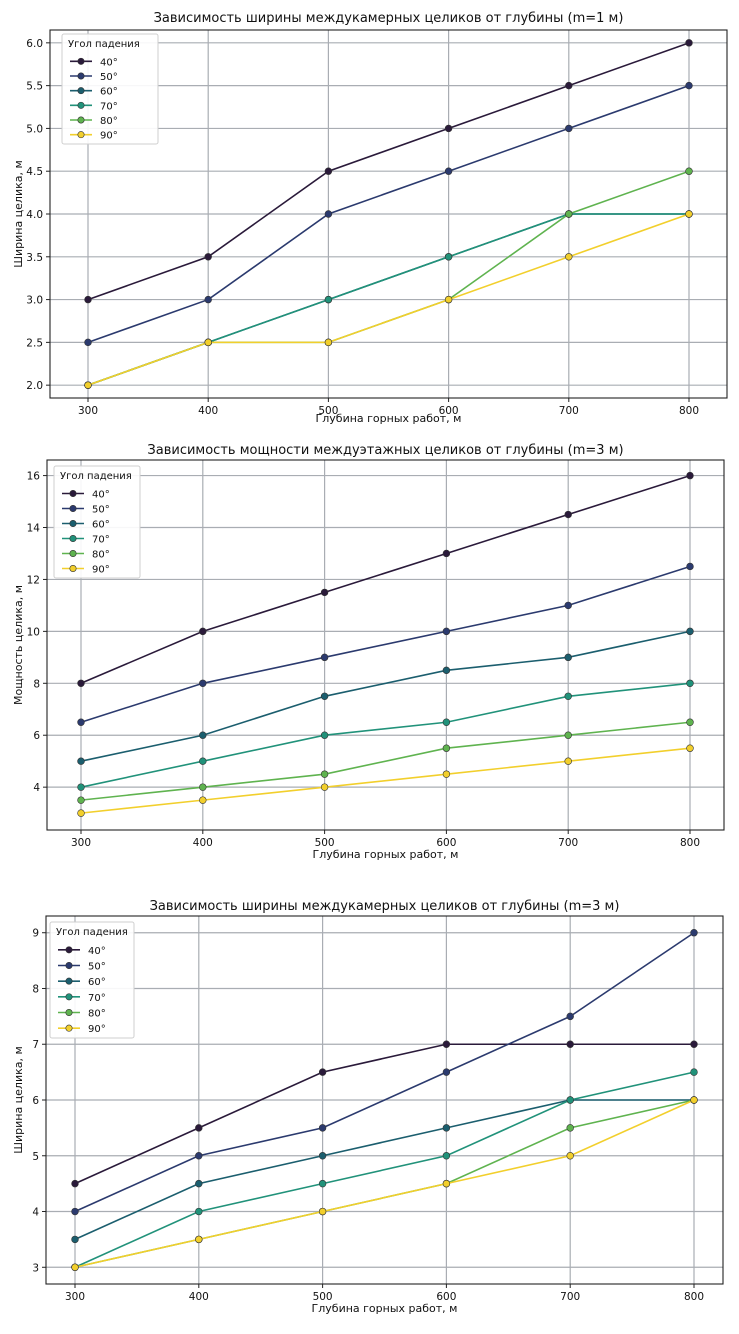 The height and width of the screenshot is (1334, 739). What do you see at coordinates (570, 1297) in the screenshot?
I see `x-tick-label: 700` at bounding box center [570, 1297].